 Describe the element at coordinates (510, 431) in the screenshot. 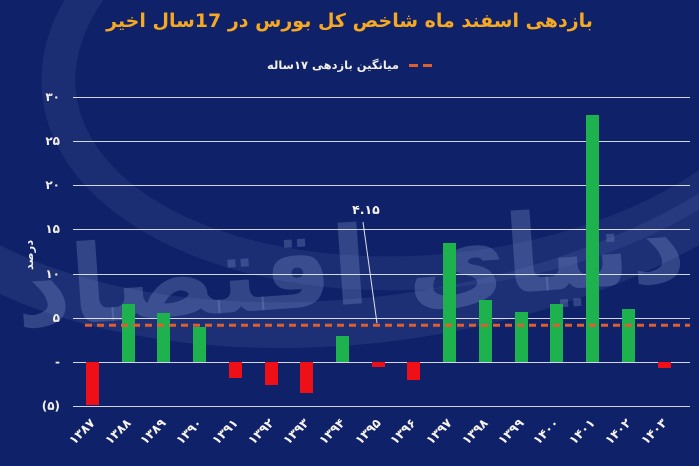

I see `x-tick-label-1399: ۱۳۹۹` at that location.